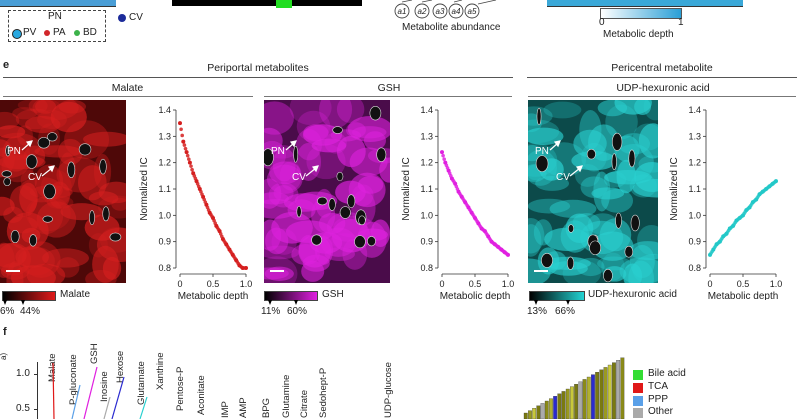 The height and width of the screenshot is (419, 800). I want to click on gsh-cv-label: CV, so click(299, 177).